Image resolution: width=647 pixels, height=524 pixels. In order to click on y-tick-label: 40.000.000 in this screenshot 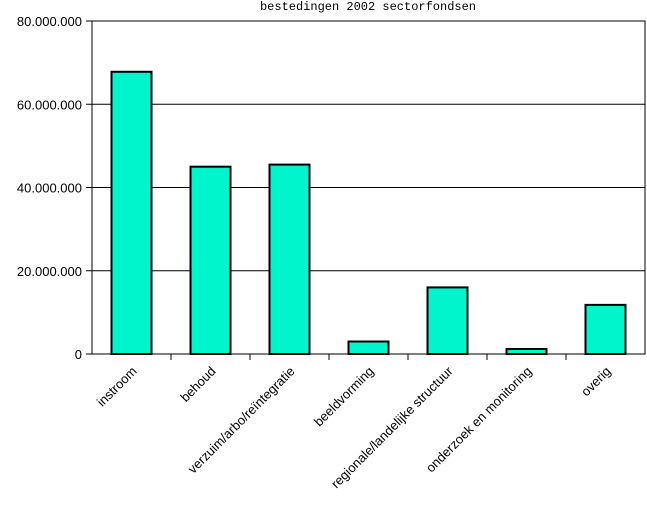, I will do `click(49, 188)`.